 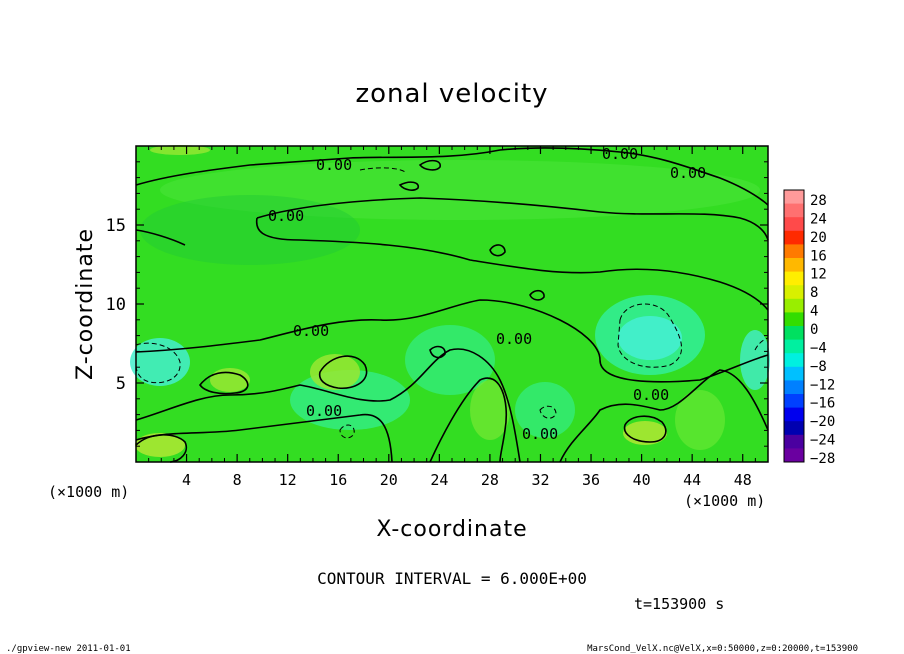 I want to click on y-tick-label: 15, so click(x=116, y=226).